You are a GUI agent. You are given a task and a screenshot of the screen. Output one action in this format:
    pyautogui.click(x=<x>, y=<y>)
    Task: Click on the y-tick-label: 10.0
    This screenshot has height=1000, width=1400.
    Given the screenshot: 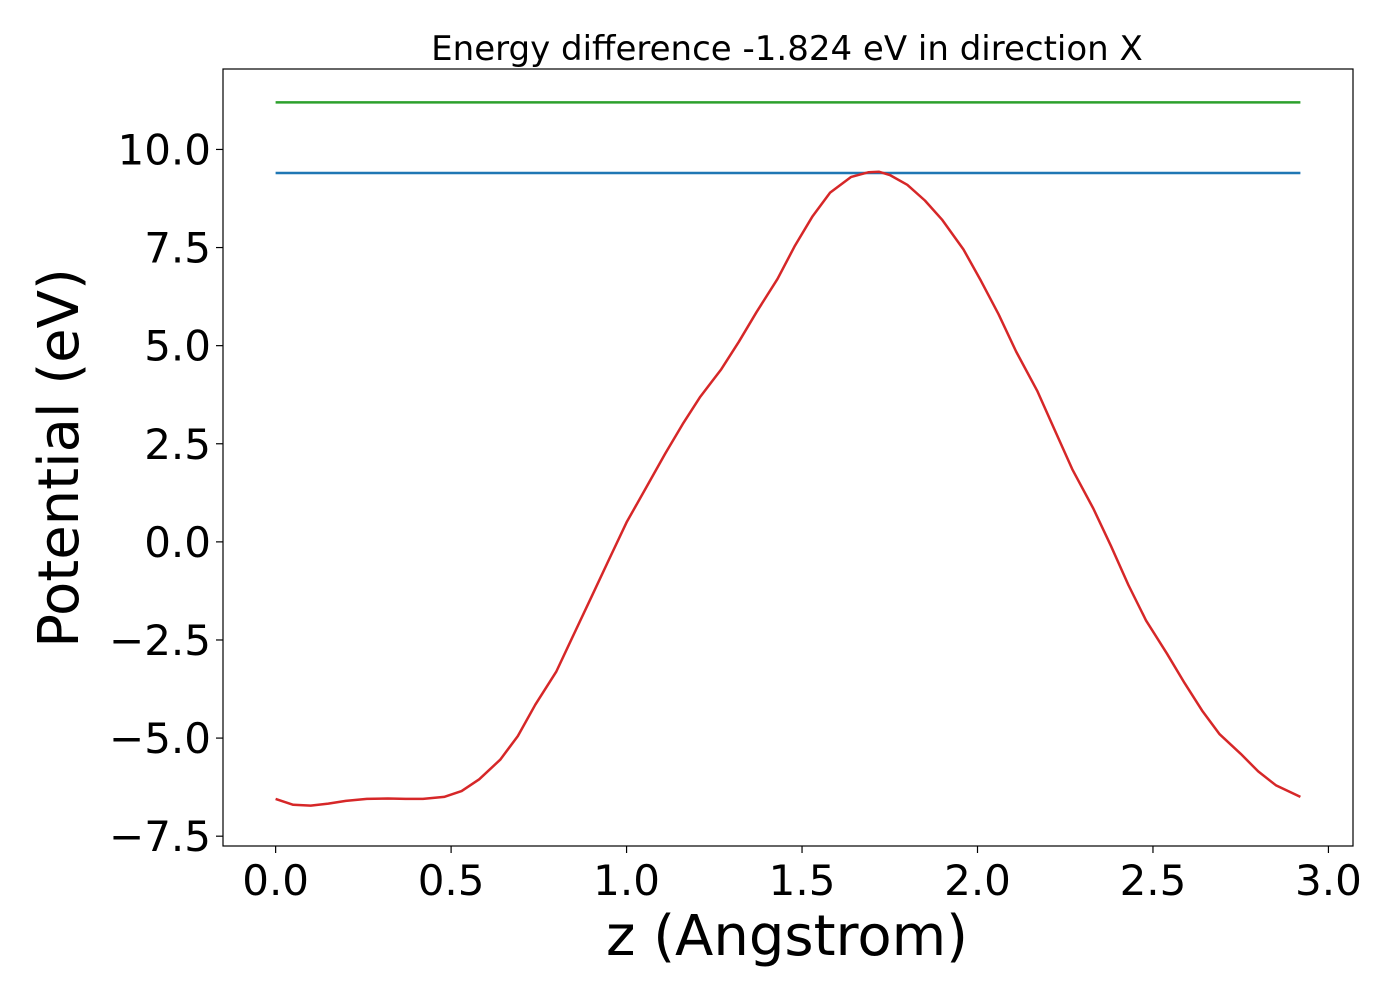 What is the action you would take?
    pyautogui.click(x=164, y=149)
    